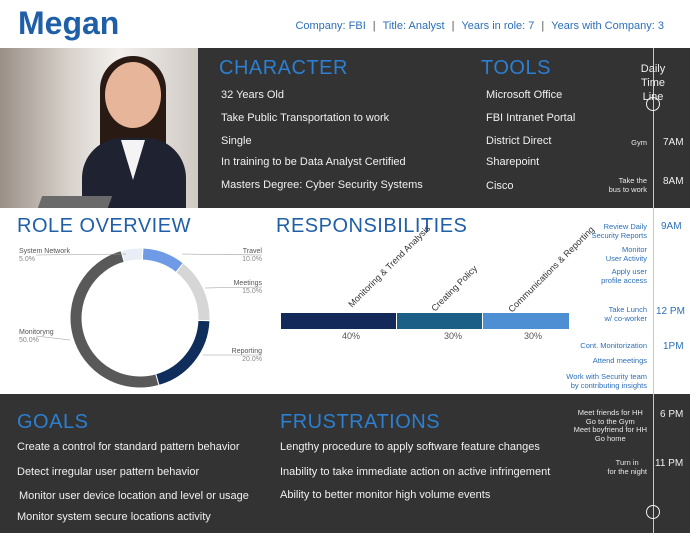 The image size is (690, 533). I want to click on tools-item: FBI Intranet Portal, so click(531, 118).